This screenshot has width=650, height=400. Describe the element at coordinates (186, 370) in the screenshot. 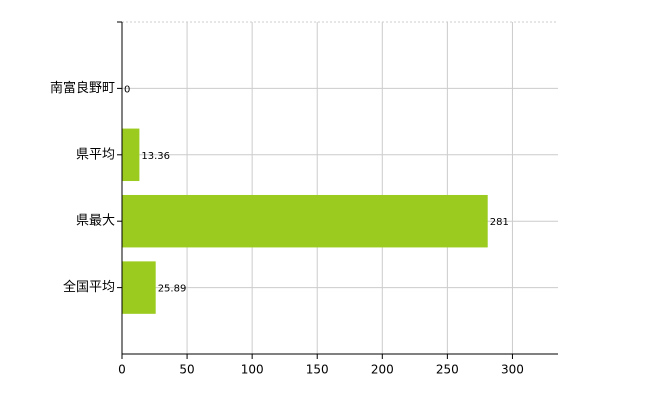

I see `x-tick-label: 50` at that location.